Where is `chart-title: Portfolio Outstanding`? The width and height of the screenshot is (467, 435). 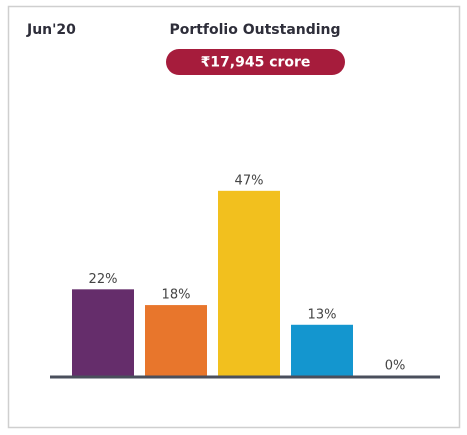 chart-title: Portfolio Outstanding is located at coordinates (254, 30).